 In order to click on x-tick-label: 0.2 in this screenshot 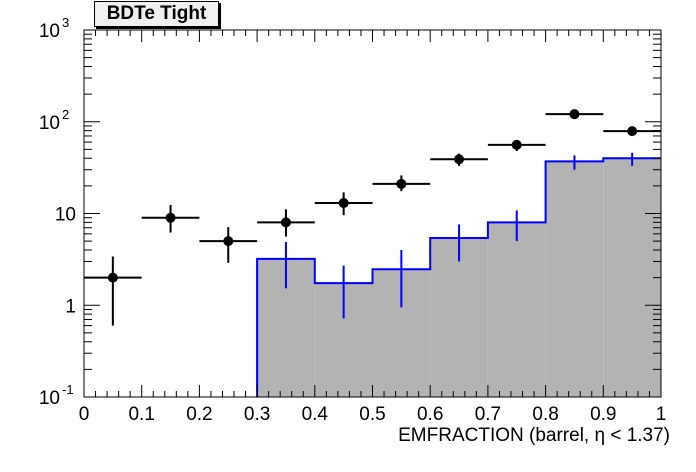, I will do `click(199, 414)`.